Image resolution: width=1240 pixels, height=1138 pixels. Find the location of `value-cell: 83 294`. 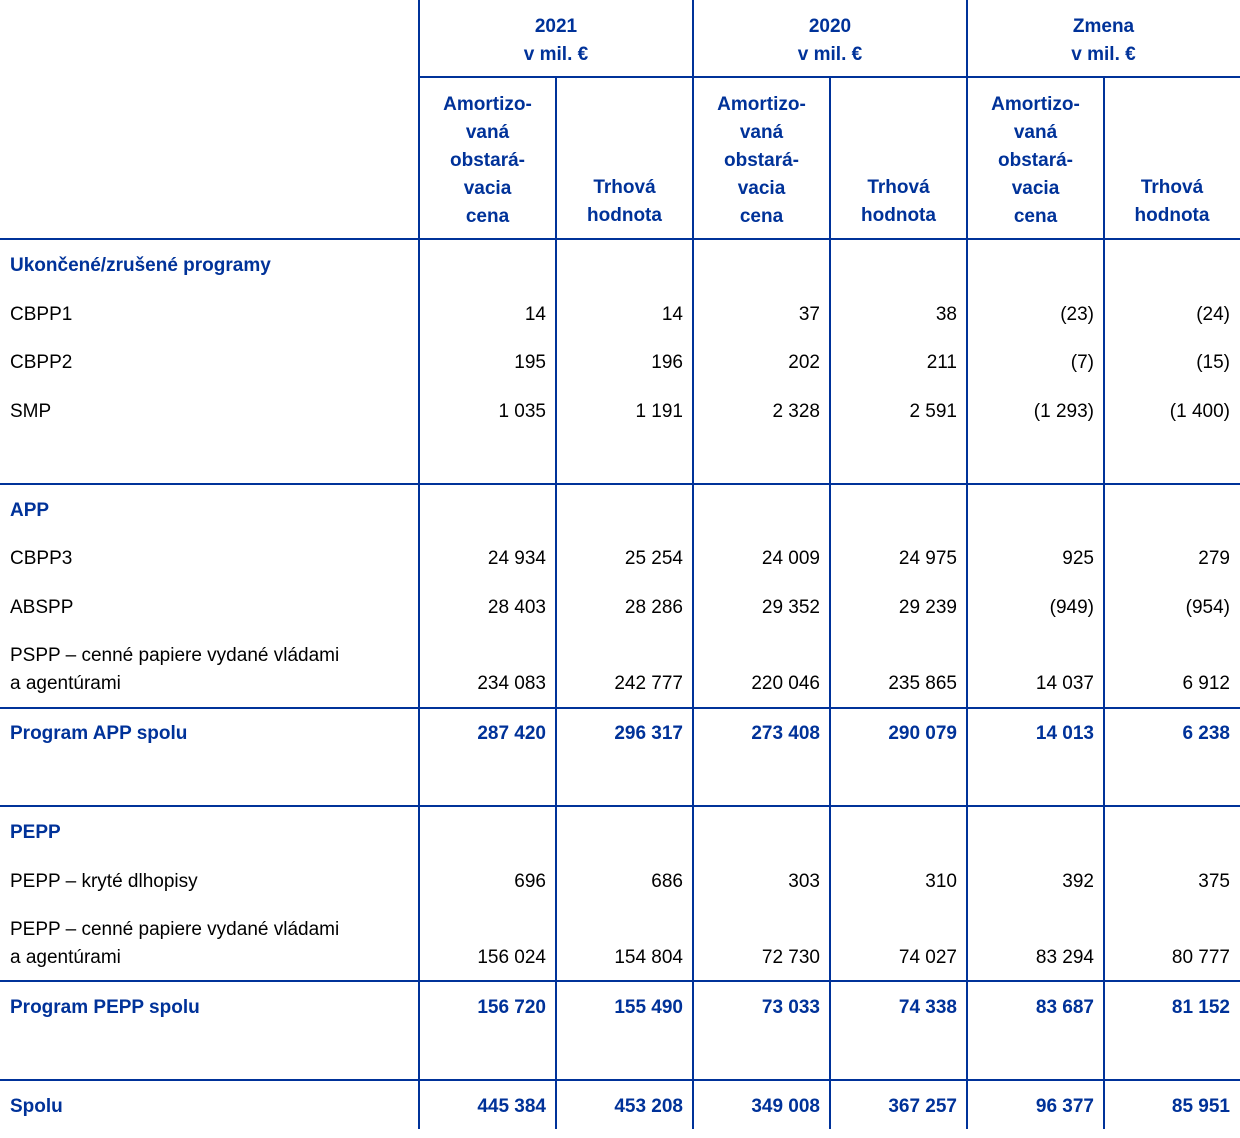

value-cell: 83 294 is located at coordinates (1064, 957).